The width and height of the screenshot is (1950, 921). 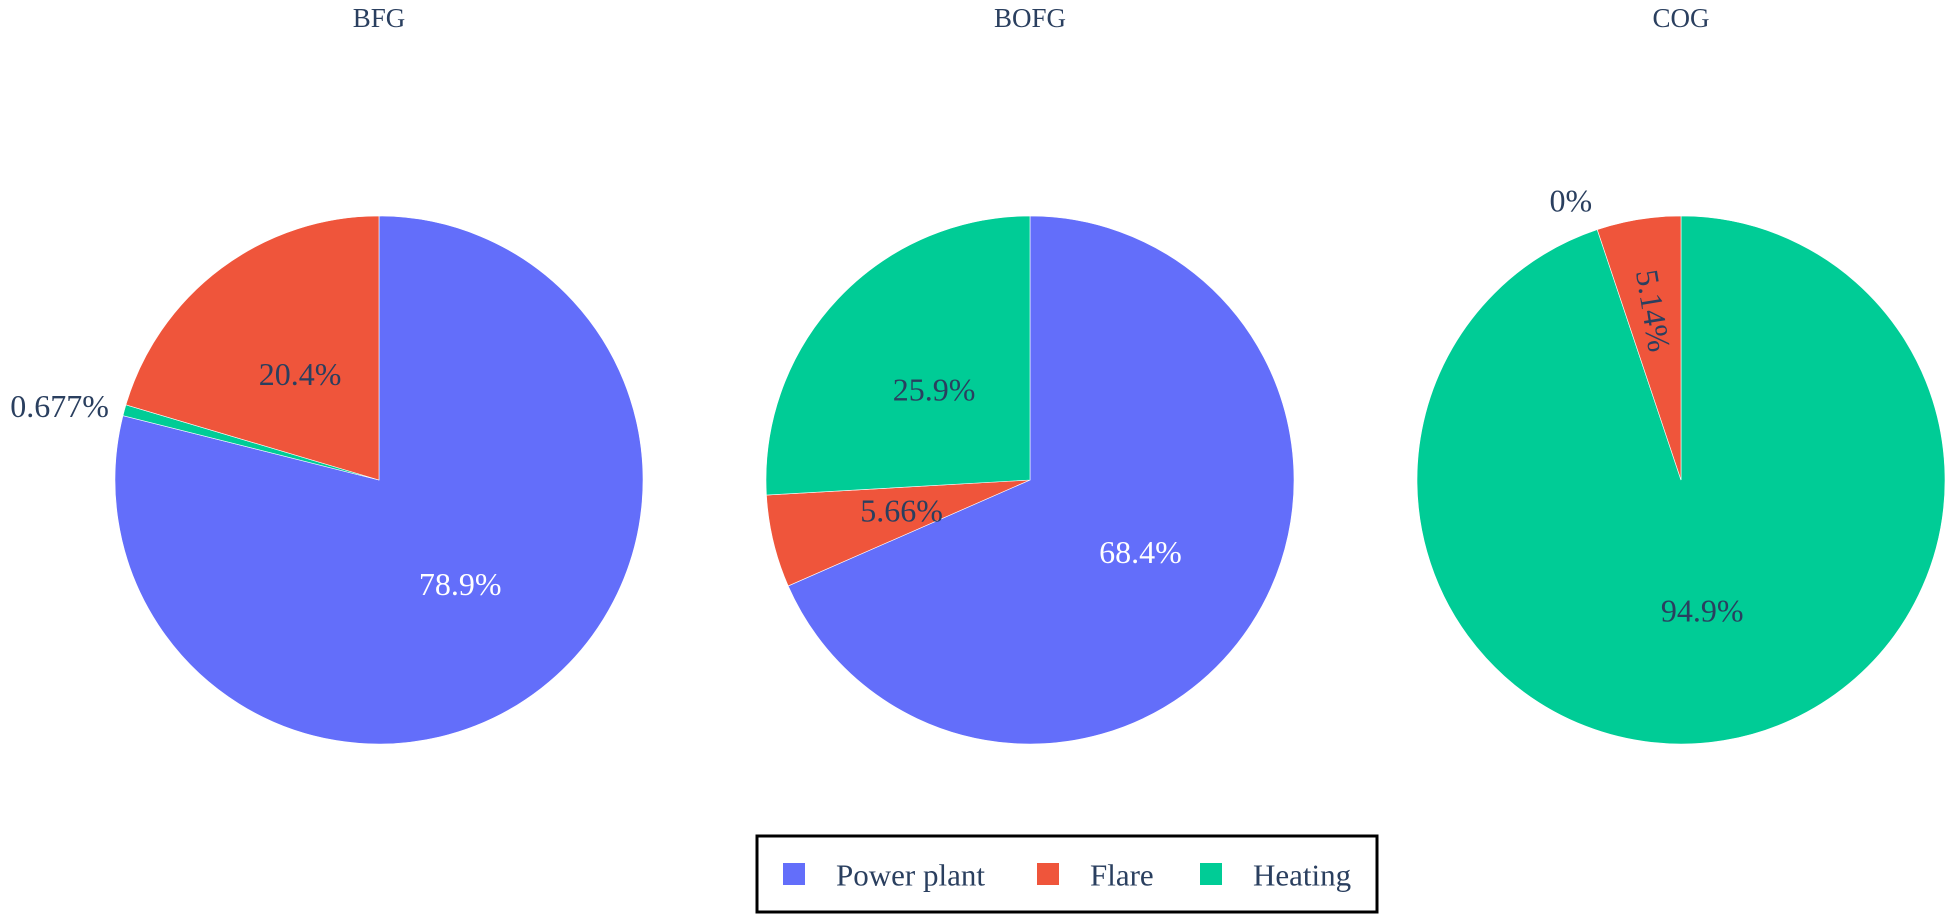 What do you see at coordinates (901, 511) in the screenshot?
I see `pie-label-bofg-flare: 5.66%` at bounding box center [901, 511].